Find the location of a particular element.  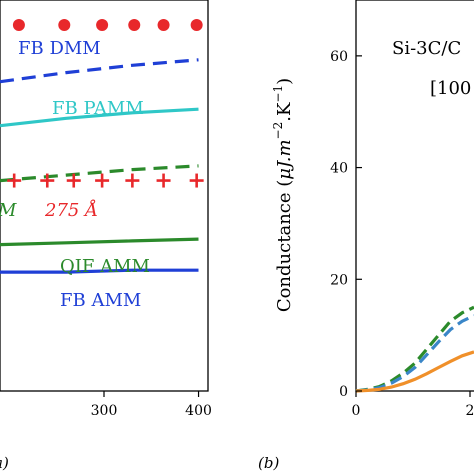

point-275--4-6 is located at coordinates (196, 180).